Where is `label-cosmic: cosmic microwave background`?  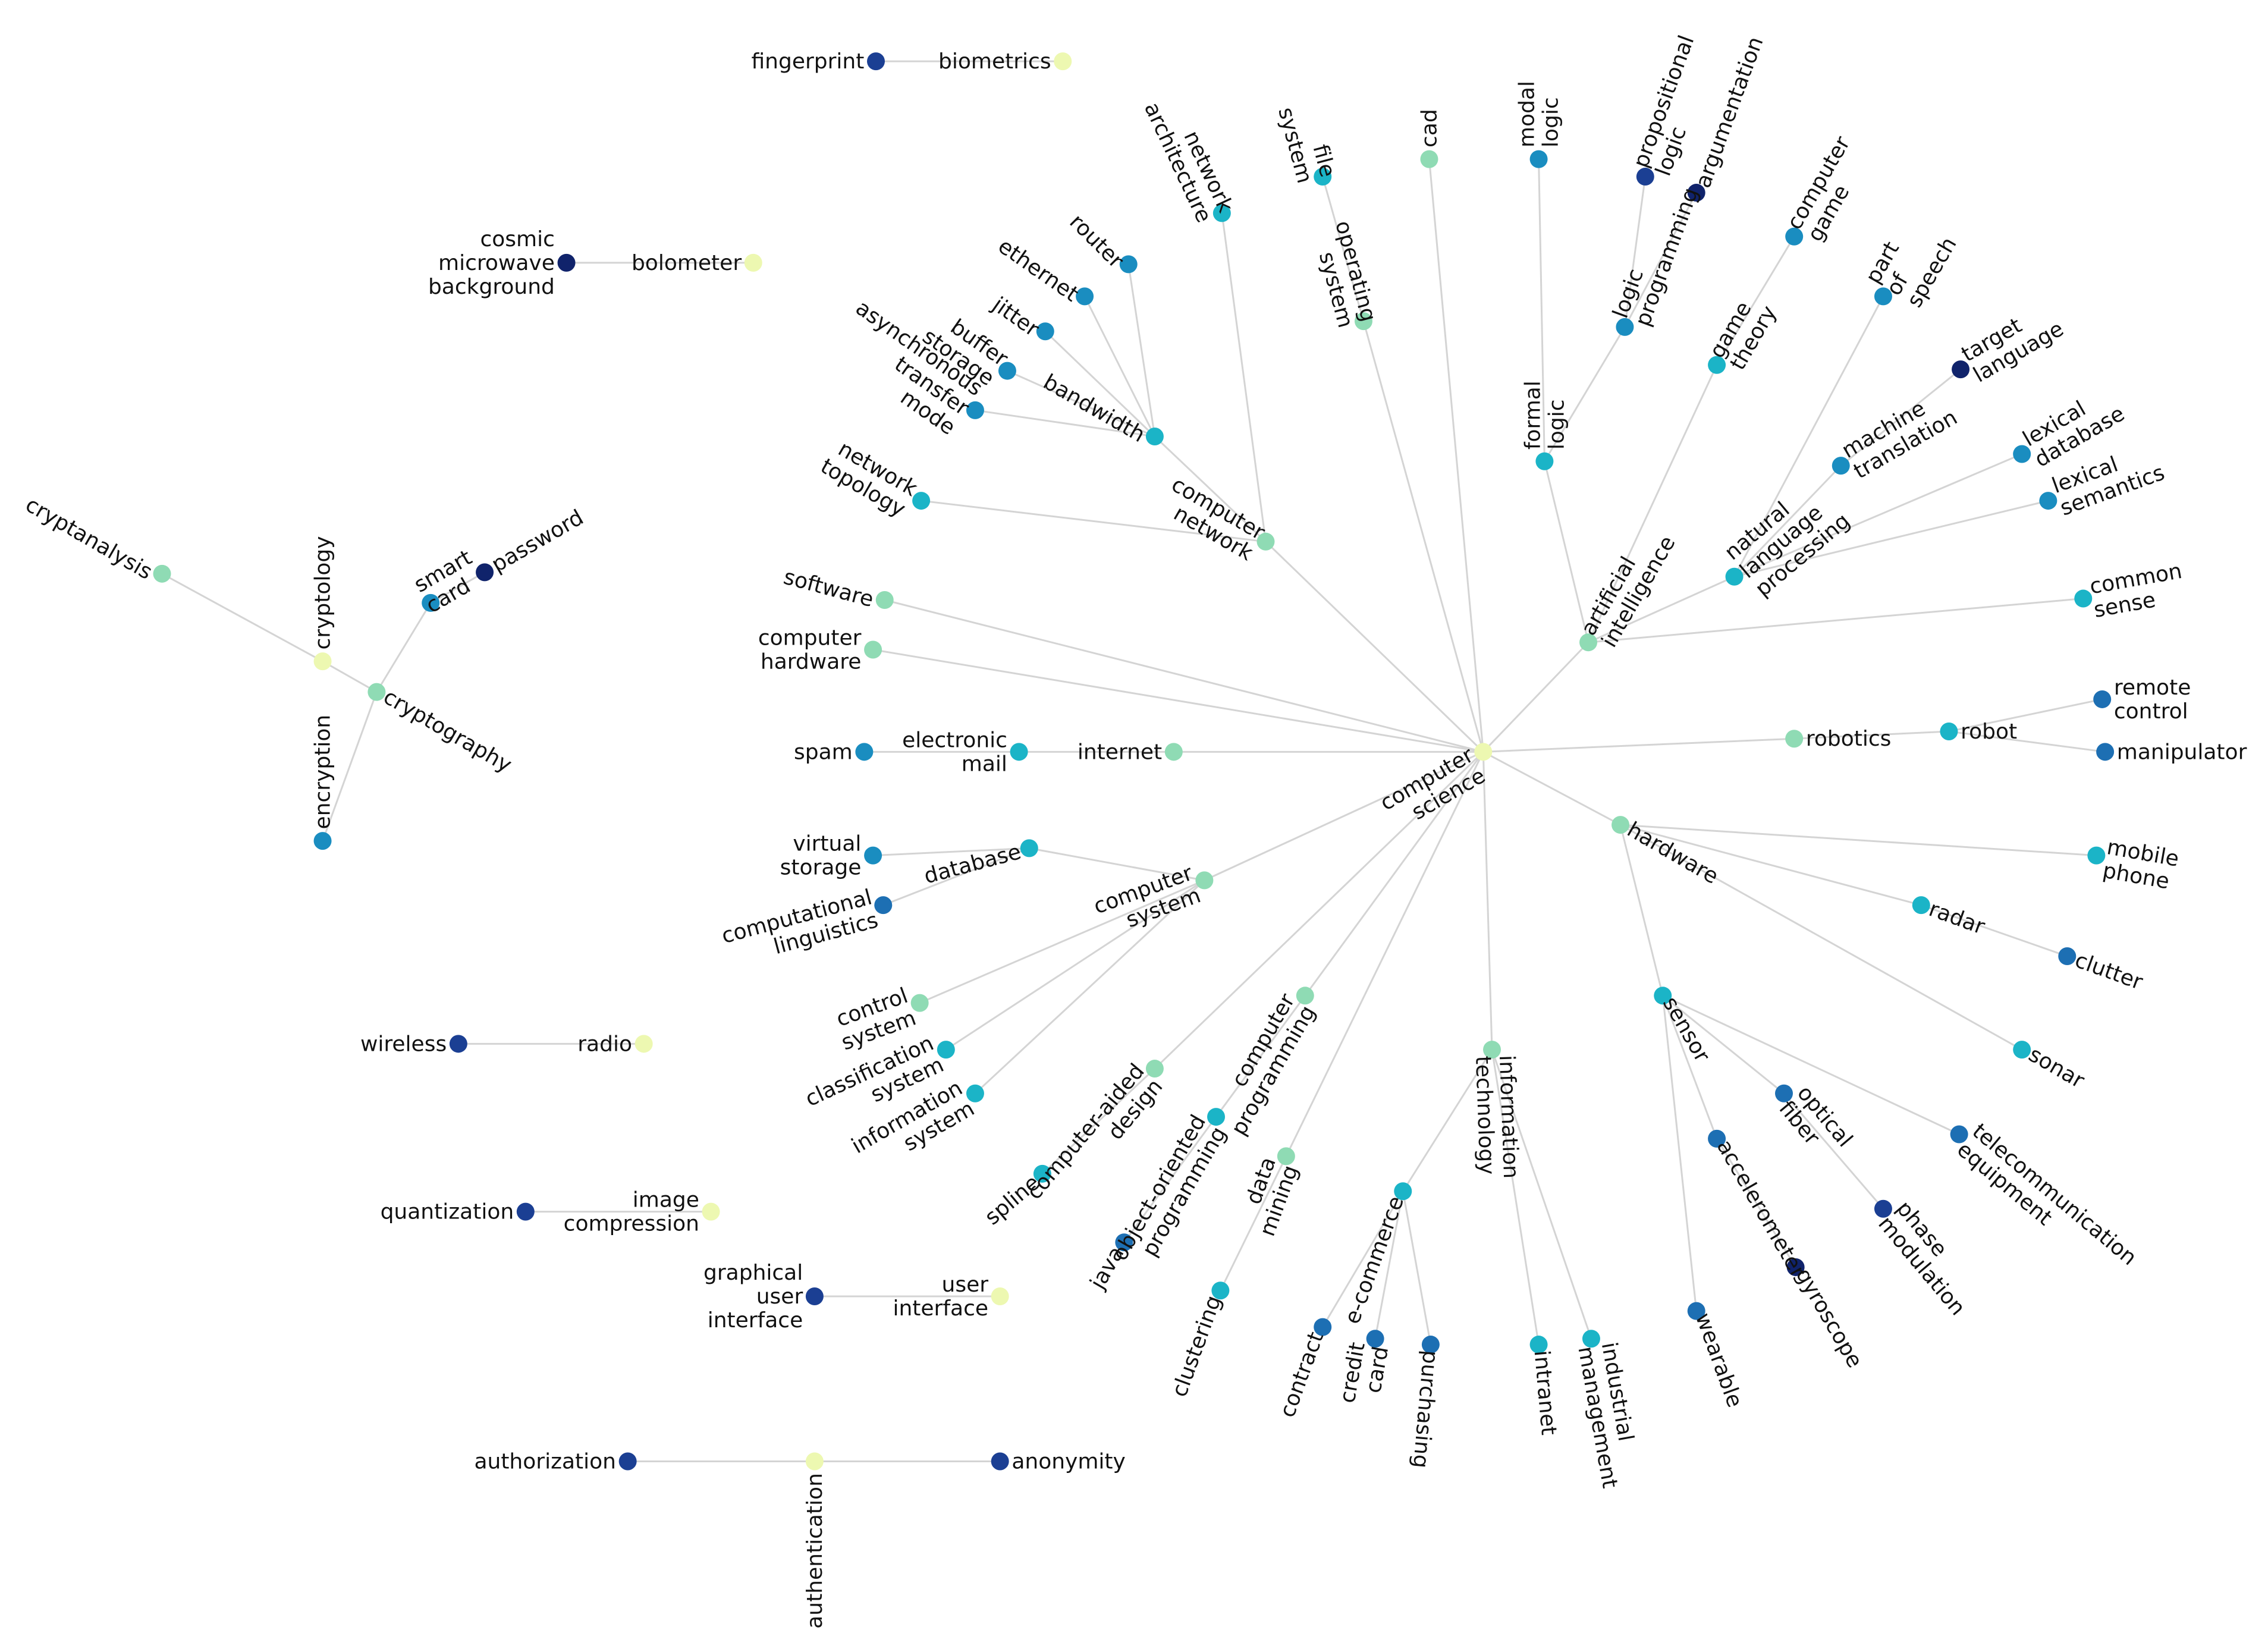
label-cosmic: cosmic microwave background is located at coordinates (491, 263).